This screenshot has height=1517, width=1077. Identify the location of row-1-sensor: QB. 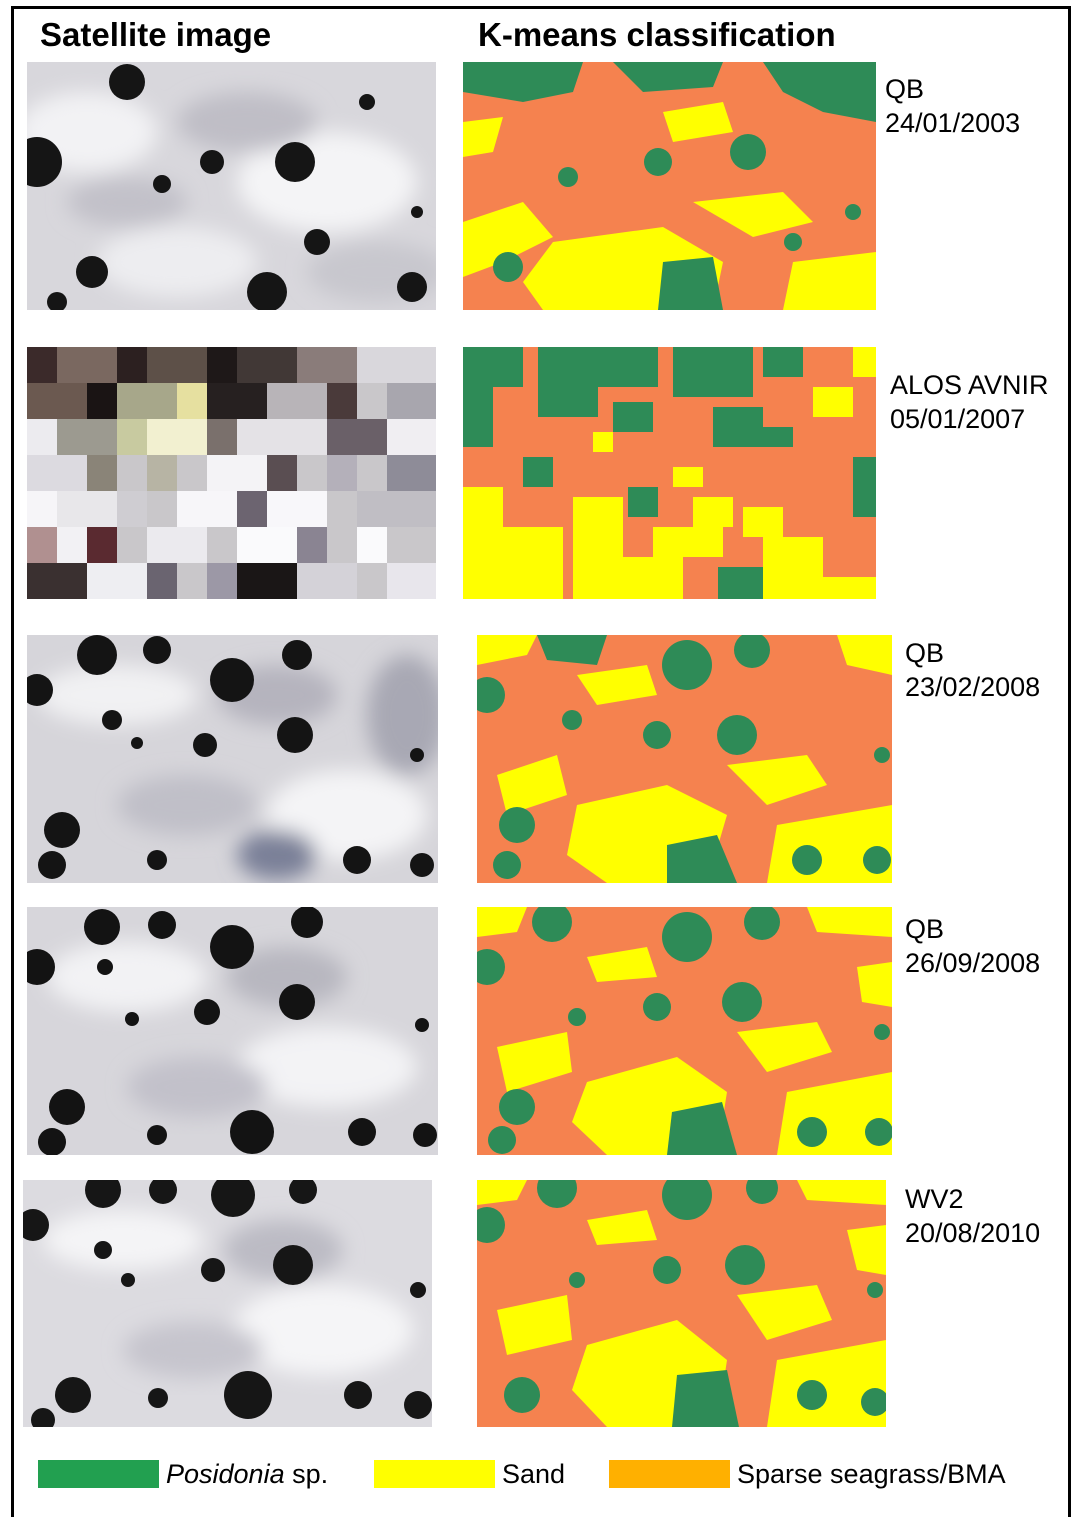
(905, 89).